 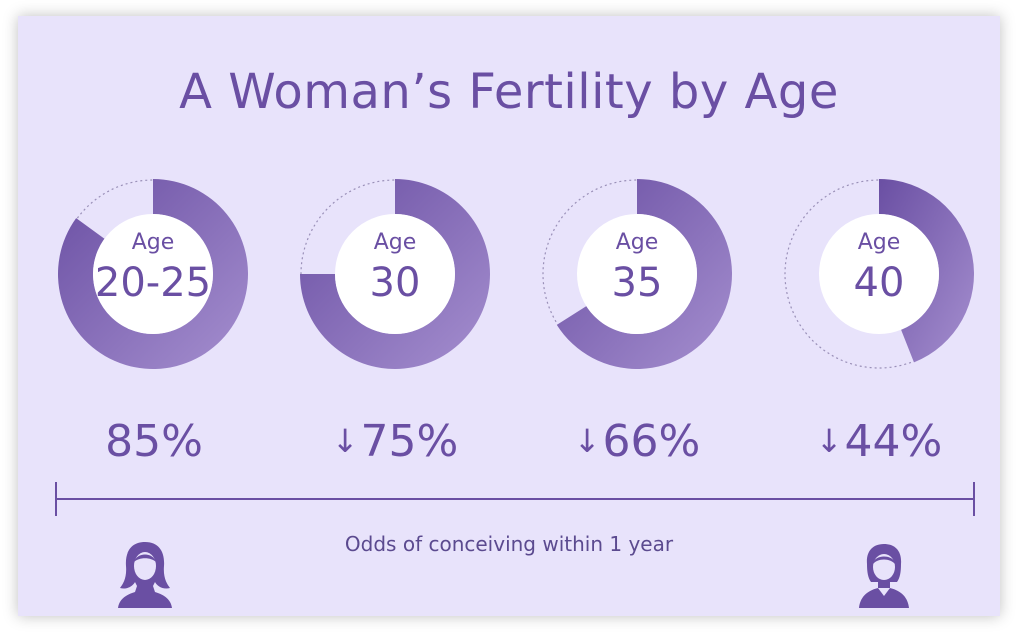 I want to click on percent-value: 75%, so click(x=409, y=441).